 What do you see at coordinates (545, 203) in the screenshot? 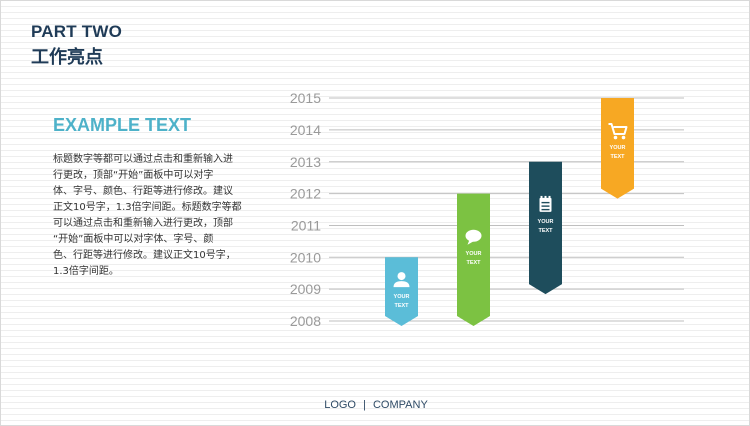
I see `notepad-icon` at bounding box center [545, 203].